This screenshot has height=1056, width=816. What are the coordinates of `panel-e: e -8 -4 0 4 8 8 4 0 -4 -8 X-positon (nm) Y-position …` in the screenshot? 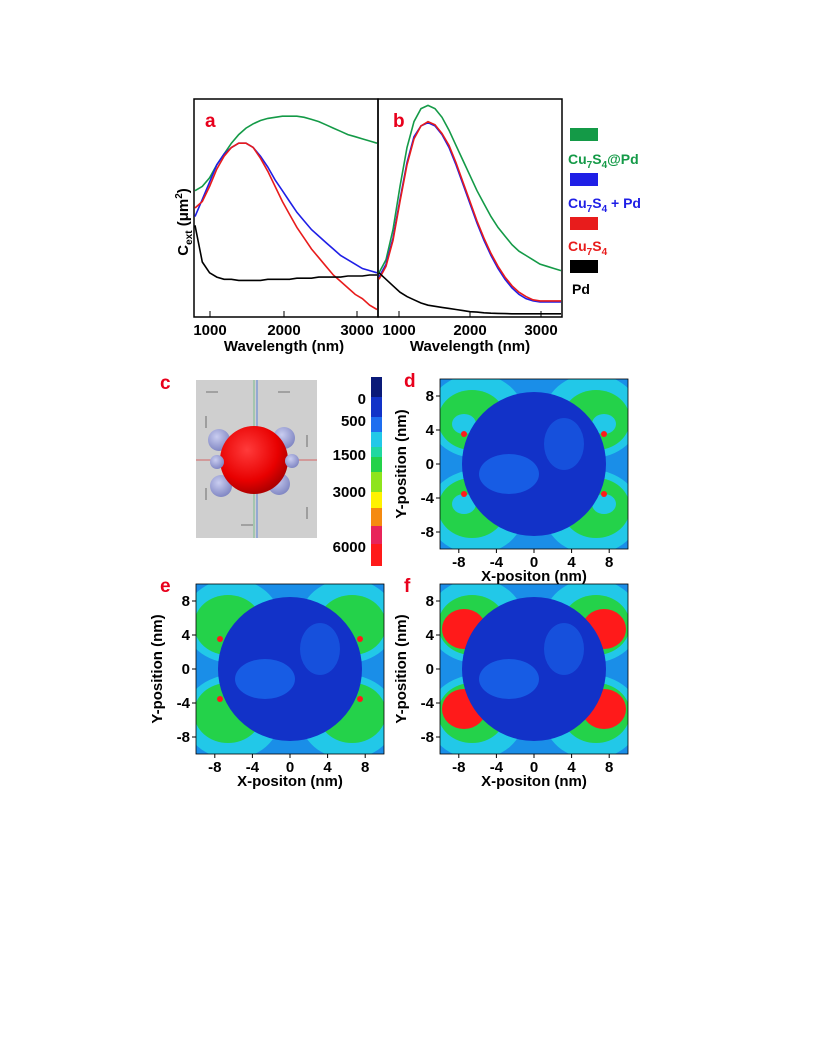 It's located at (267, 683).